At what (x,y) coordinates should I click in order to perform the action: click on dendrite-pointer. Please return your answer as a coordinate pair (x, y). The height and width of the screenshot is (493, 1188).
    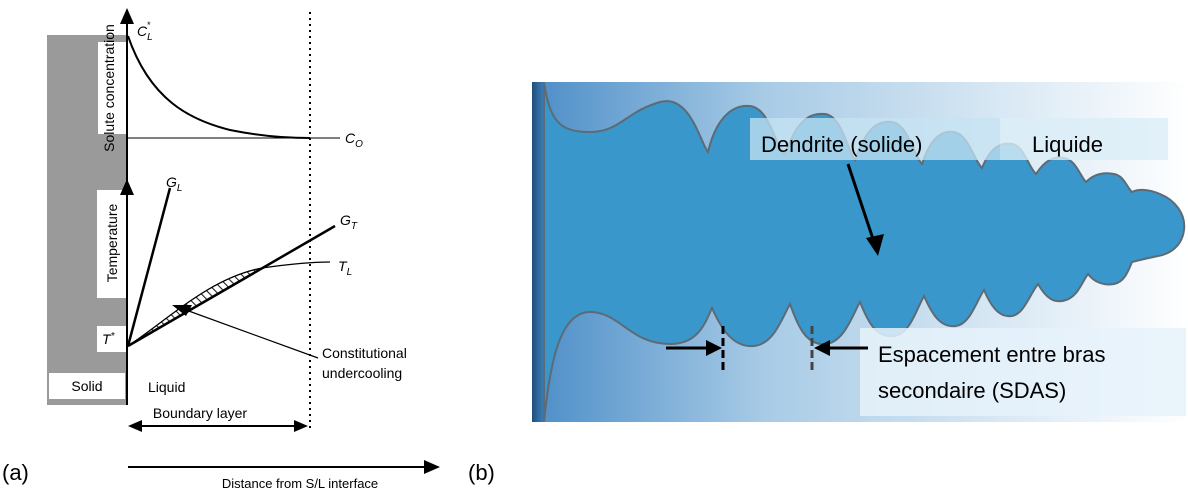
    Looking at the image, I should click on (861, 203).